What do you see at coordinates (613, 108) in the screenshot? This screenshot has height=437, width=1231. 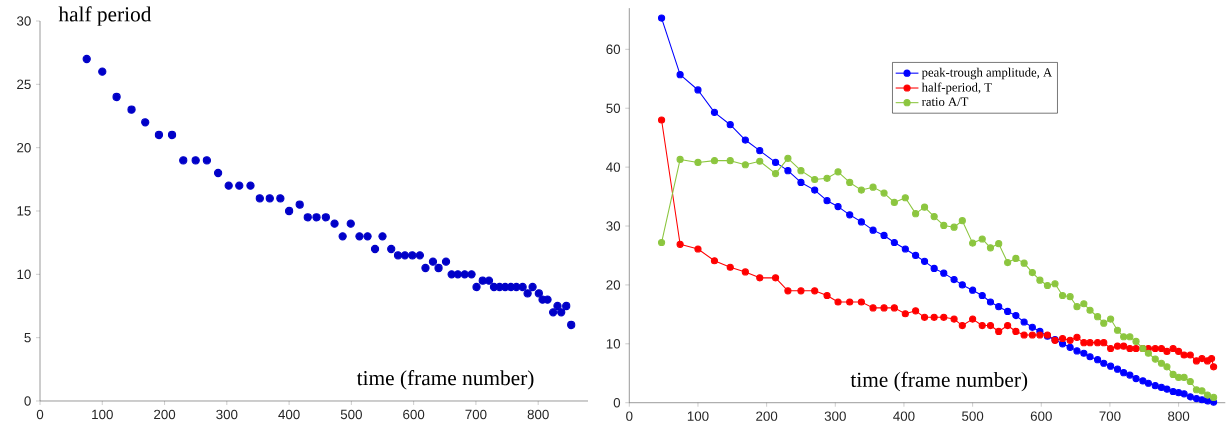 I see `y-tick-label: 50` at bounding box center [613, 108].